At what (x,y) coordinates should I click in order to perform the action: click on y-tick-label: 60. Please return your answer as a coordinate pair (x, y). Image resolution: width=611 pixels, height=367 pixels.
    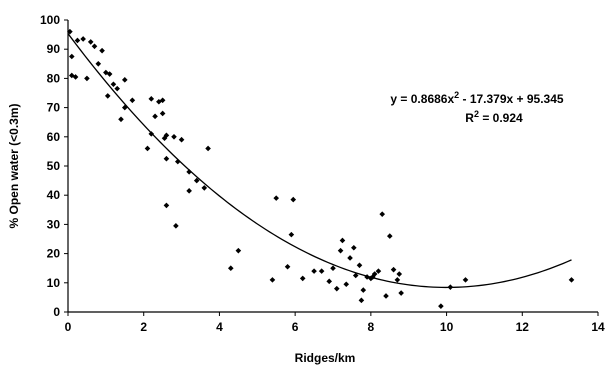
    Looking at the image, I should click on (54, 137).